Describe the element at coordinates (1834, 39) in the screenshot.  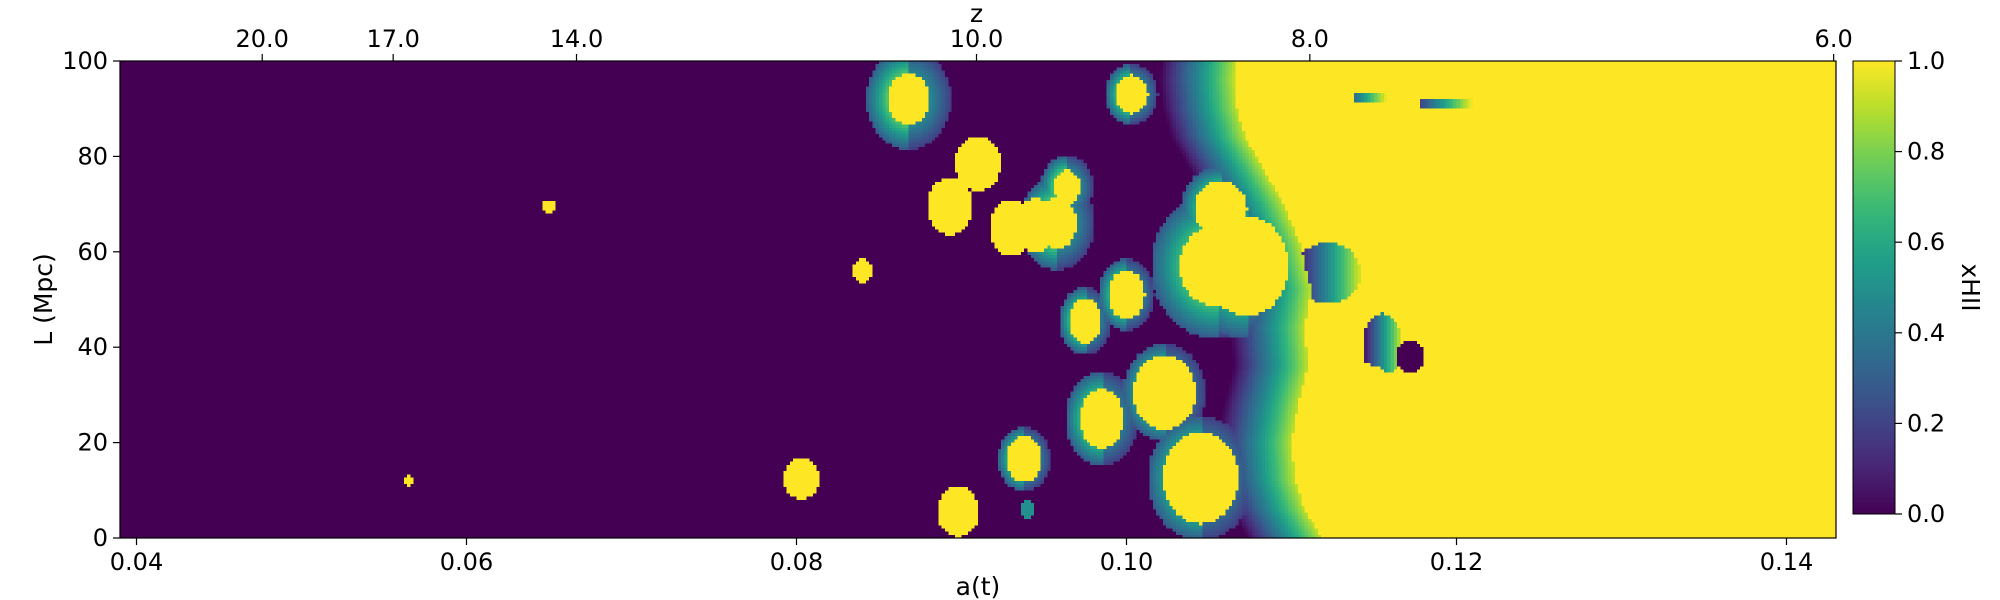
I see `z-tick-label: 6.0` at that location.